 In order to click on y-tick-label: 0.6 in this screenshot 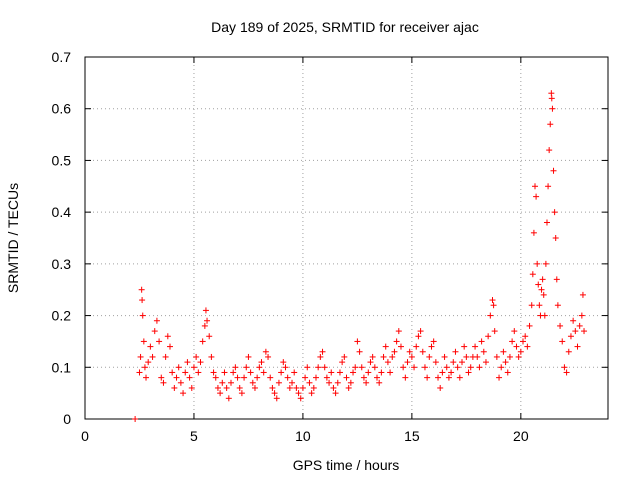, I will do `click(62, 109)`.